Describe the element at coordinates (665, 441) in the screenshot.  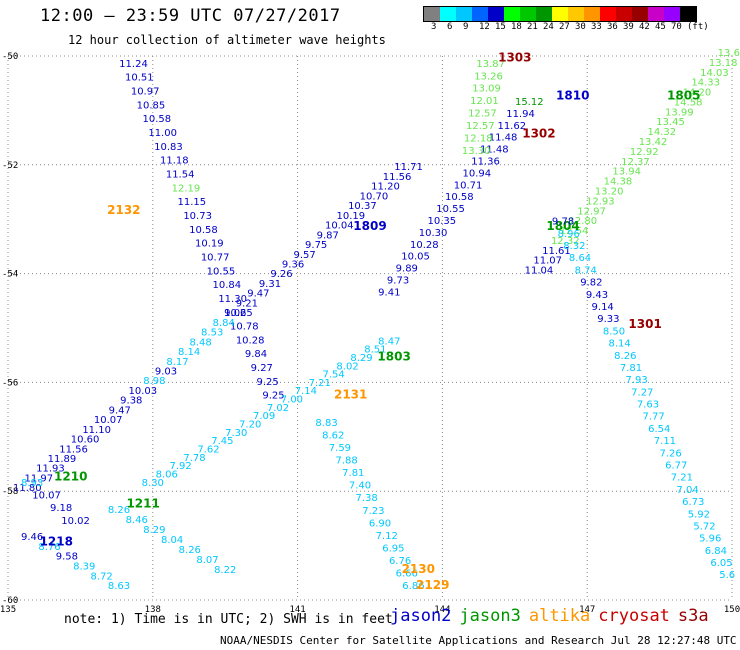
I see `data-point-label: 7.11` at that location.